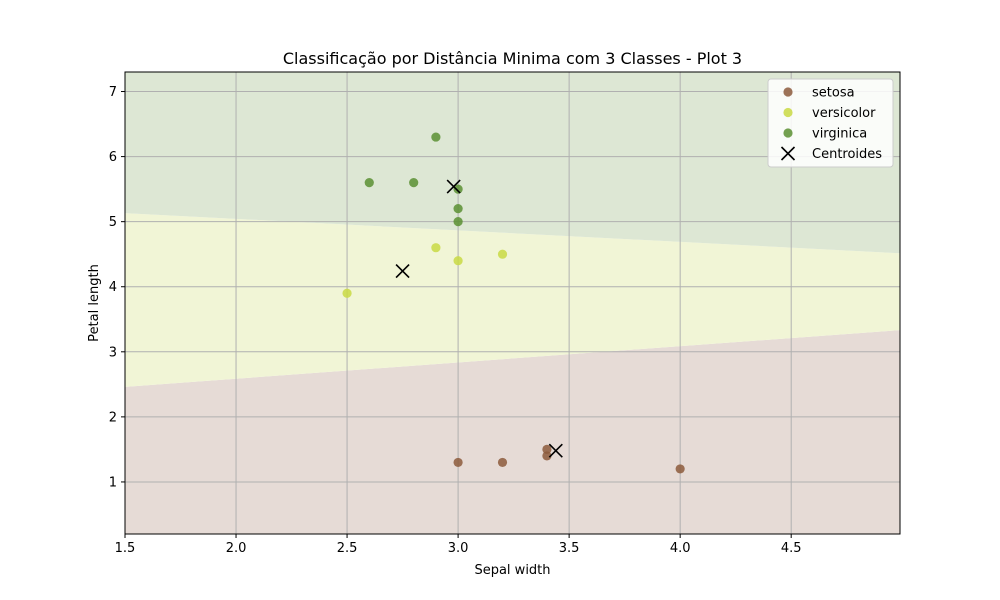 The height and width of the screenshot is (600, 1000). Describe the element at coordinates (839, 134) in the screenshot. I see `legend-label: virginica` at that location.